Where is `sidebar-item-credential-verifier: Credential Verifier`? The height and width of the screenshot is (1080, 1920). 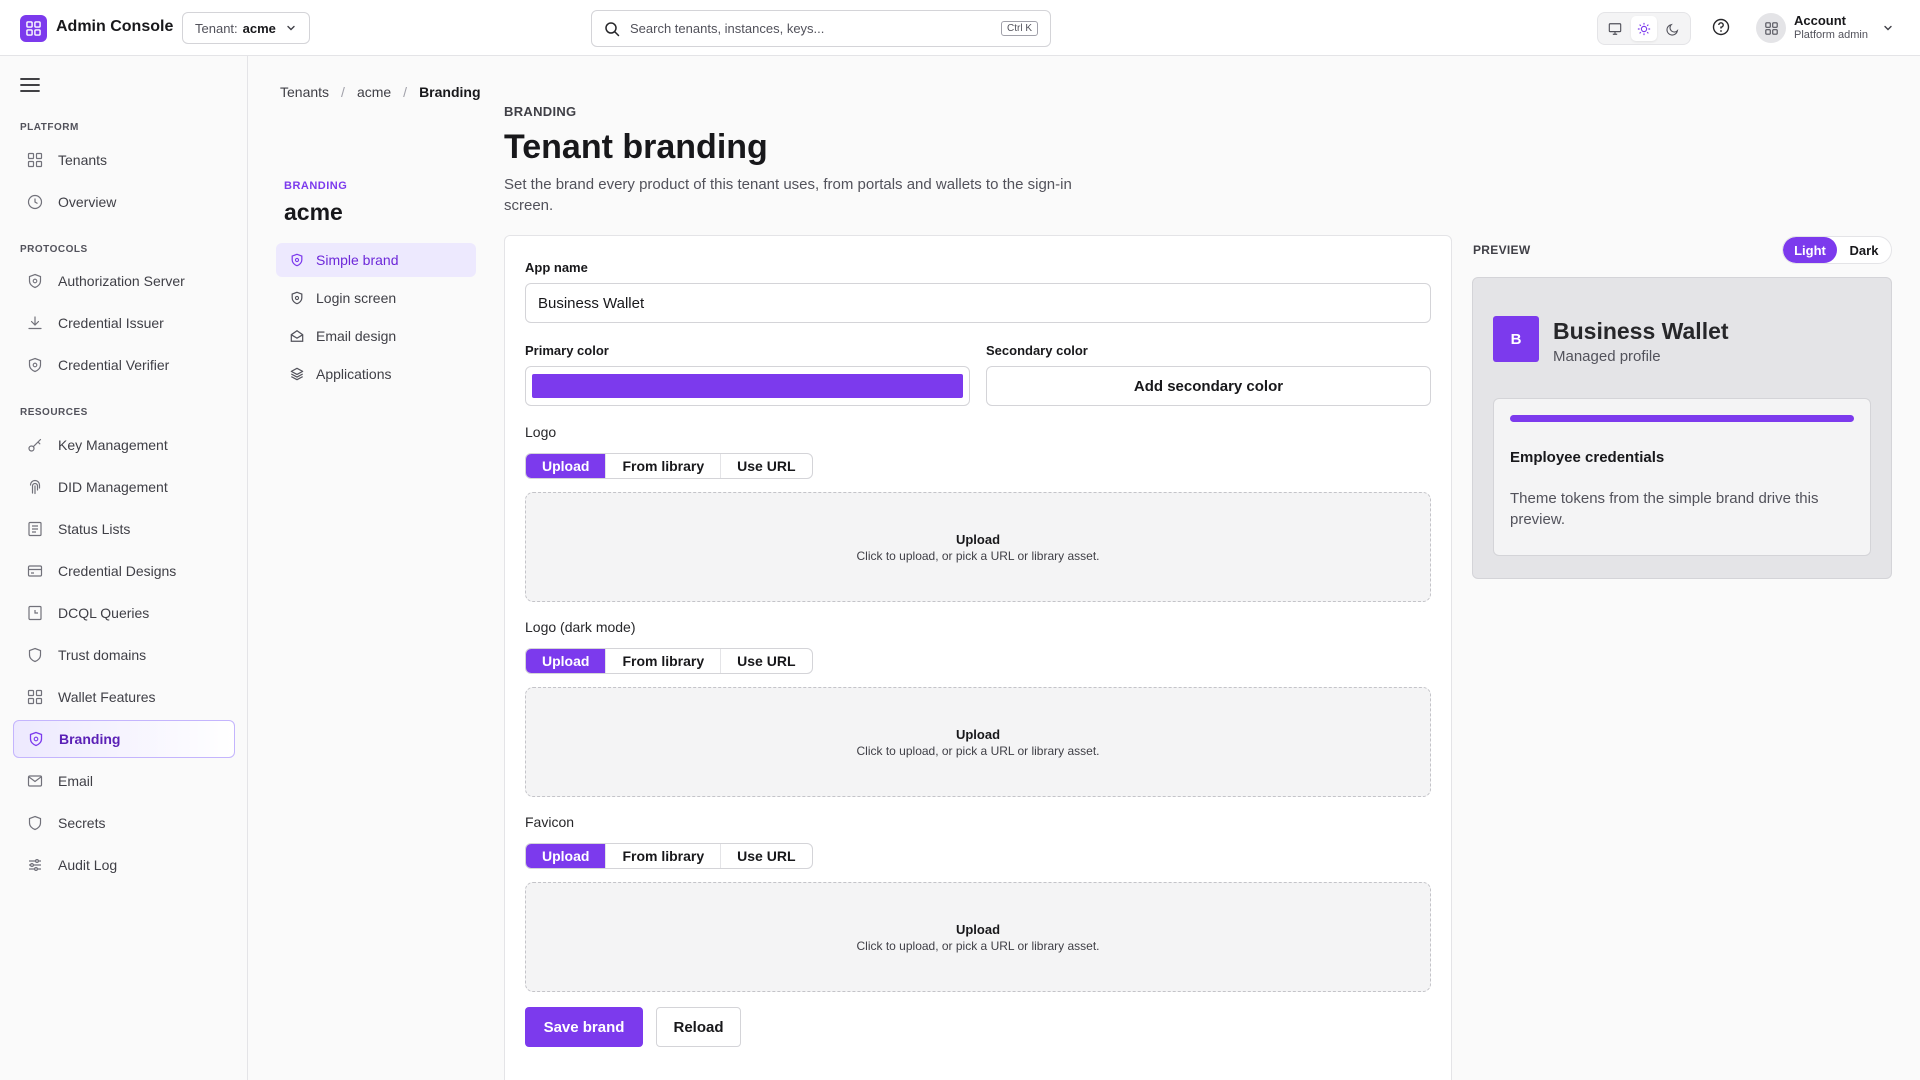
sidebar-item-credential-verifier: Credential Verifier is located at coordinates (124, 365).